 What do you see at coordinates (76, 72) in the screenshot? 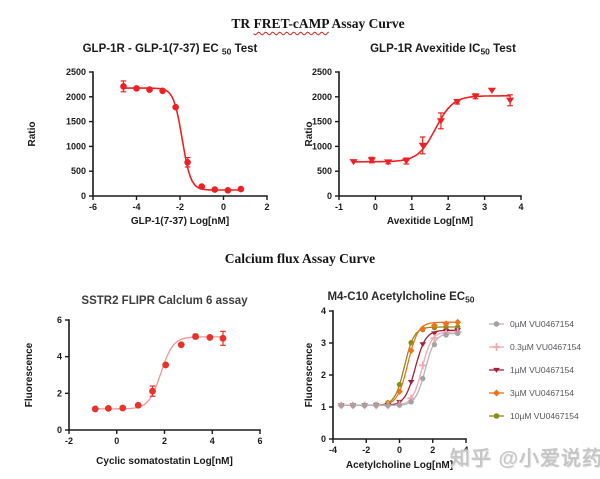
I see `y-tick-label: 2500` at bounding box center [76, 72].